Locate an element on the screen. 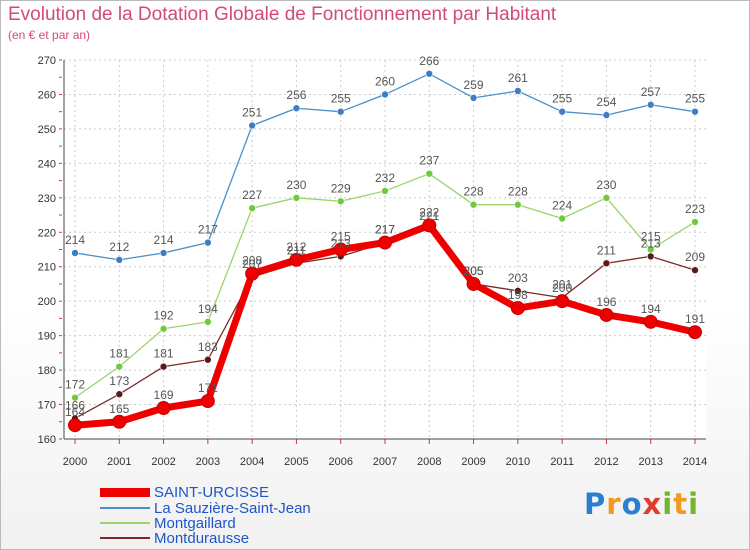 This screenshot has height=550, width=750. data-label-la-sauzi-re-saint-jean: 261 is located at coordinates (518, 78).